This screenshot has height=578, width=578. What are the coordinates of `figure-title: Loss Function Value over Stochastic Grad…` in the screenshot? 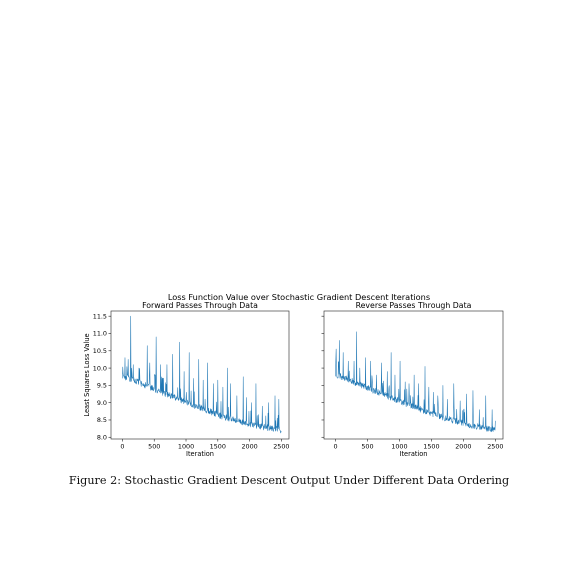 It's located at (299, 297).